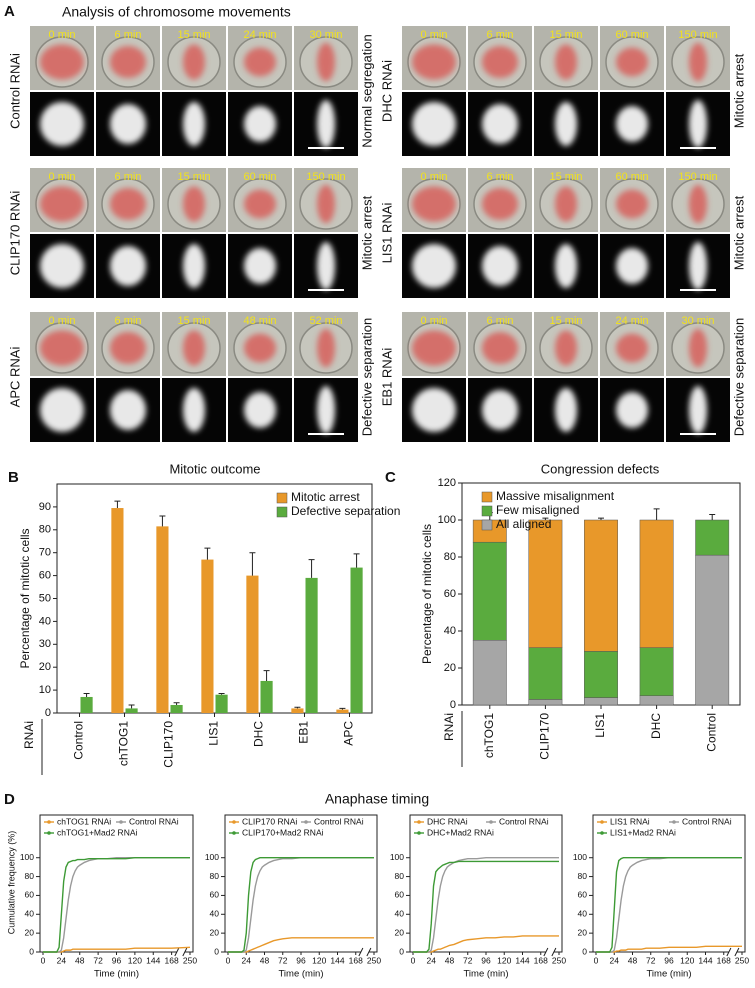 This screenshot has height=988, width=755. What do you see at coordinates (349, 733) in the screenshot?
I see `x-tick-label: APC` at bounding box center [349, 733].